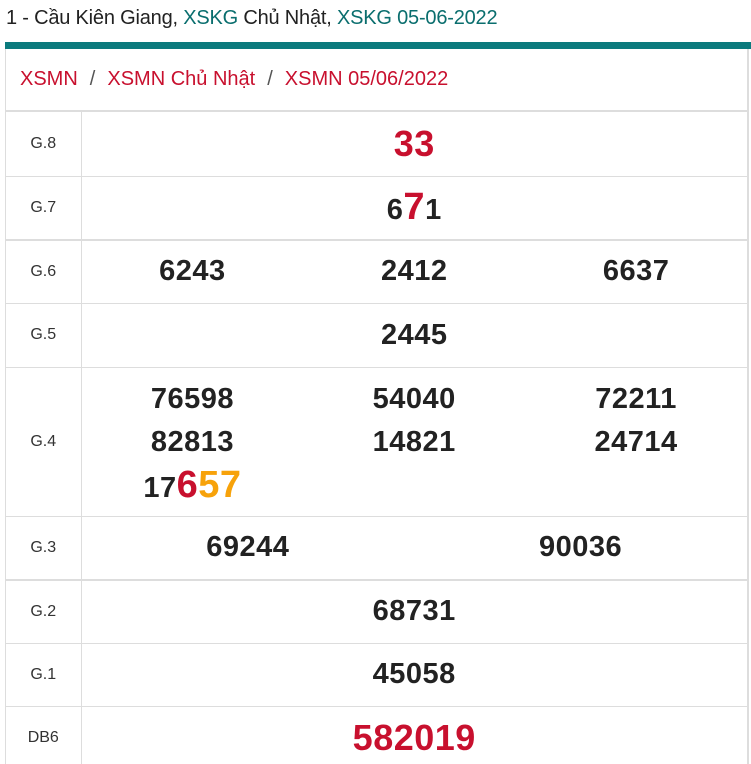 The width and height of the screenshot is (751, 764). Describe the element at coordinates (248, 547) in the screenshot. I see `prize-number: 69244` at that location.